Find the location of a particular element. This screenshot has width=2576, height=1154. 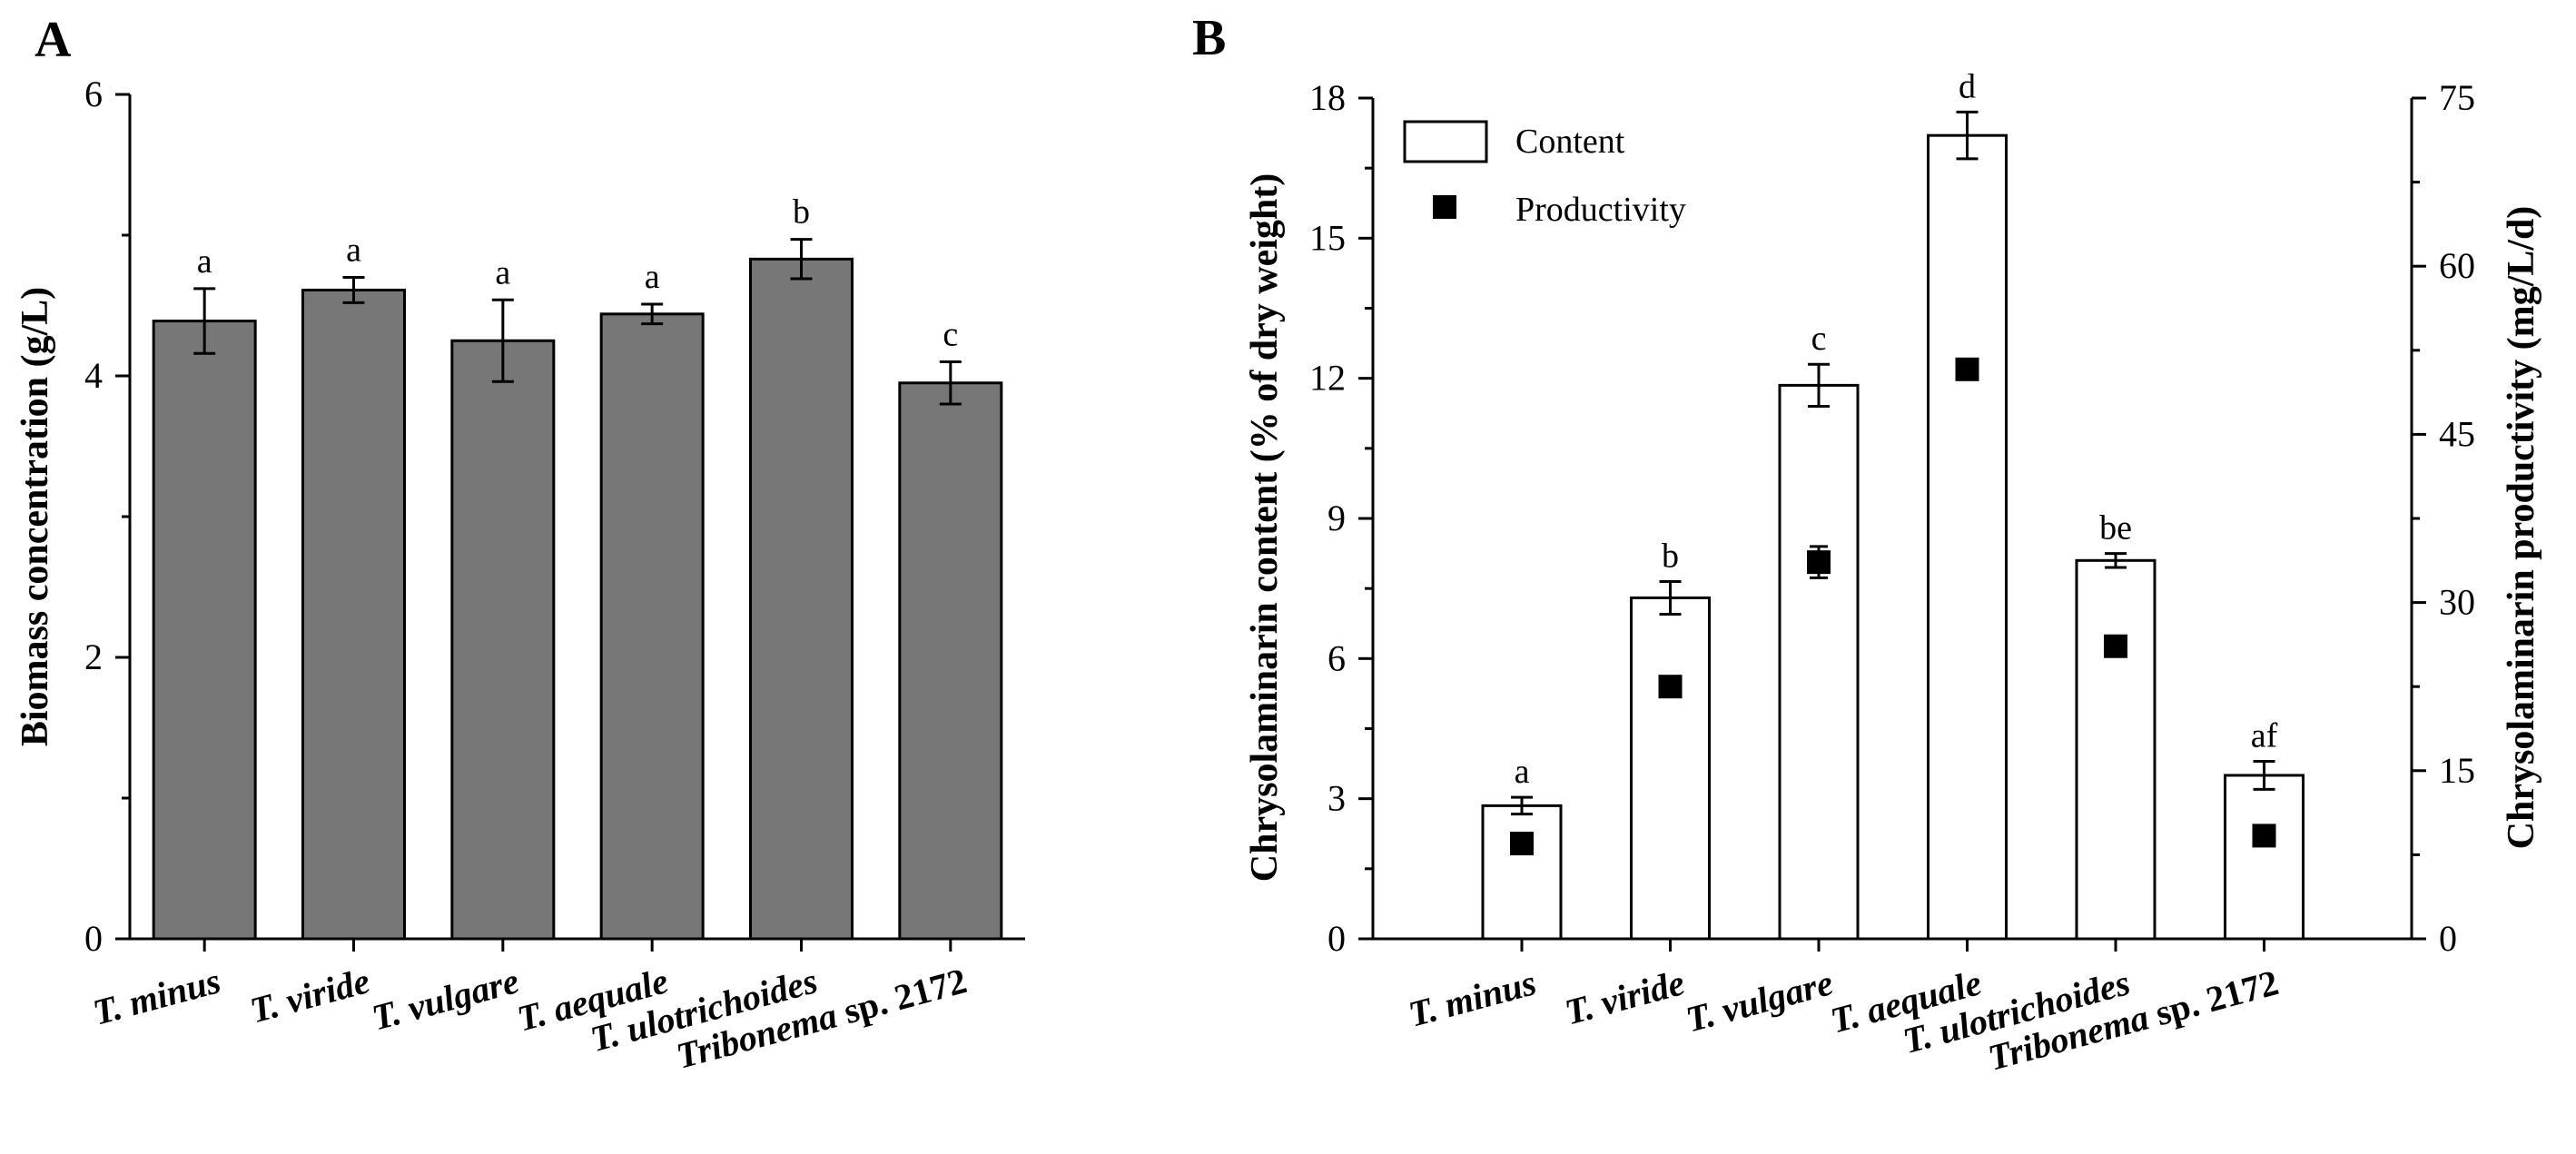

legend-content-swatch is located at coordinates (1445, 141).